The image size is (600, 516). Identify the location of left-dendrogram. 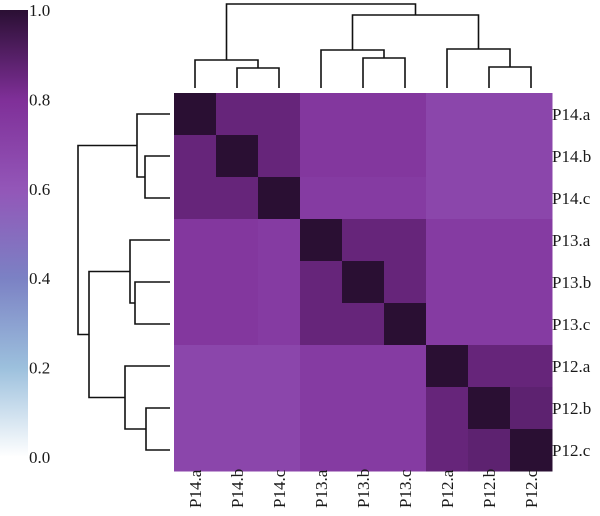
(123, 282).